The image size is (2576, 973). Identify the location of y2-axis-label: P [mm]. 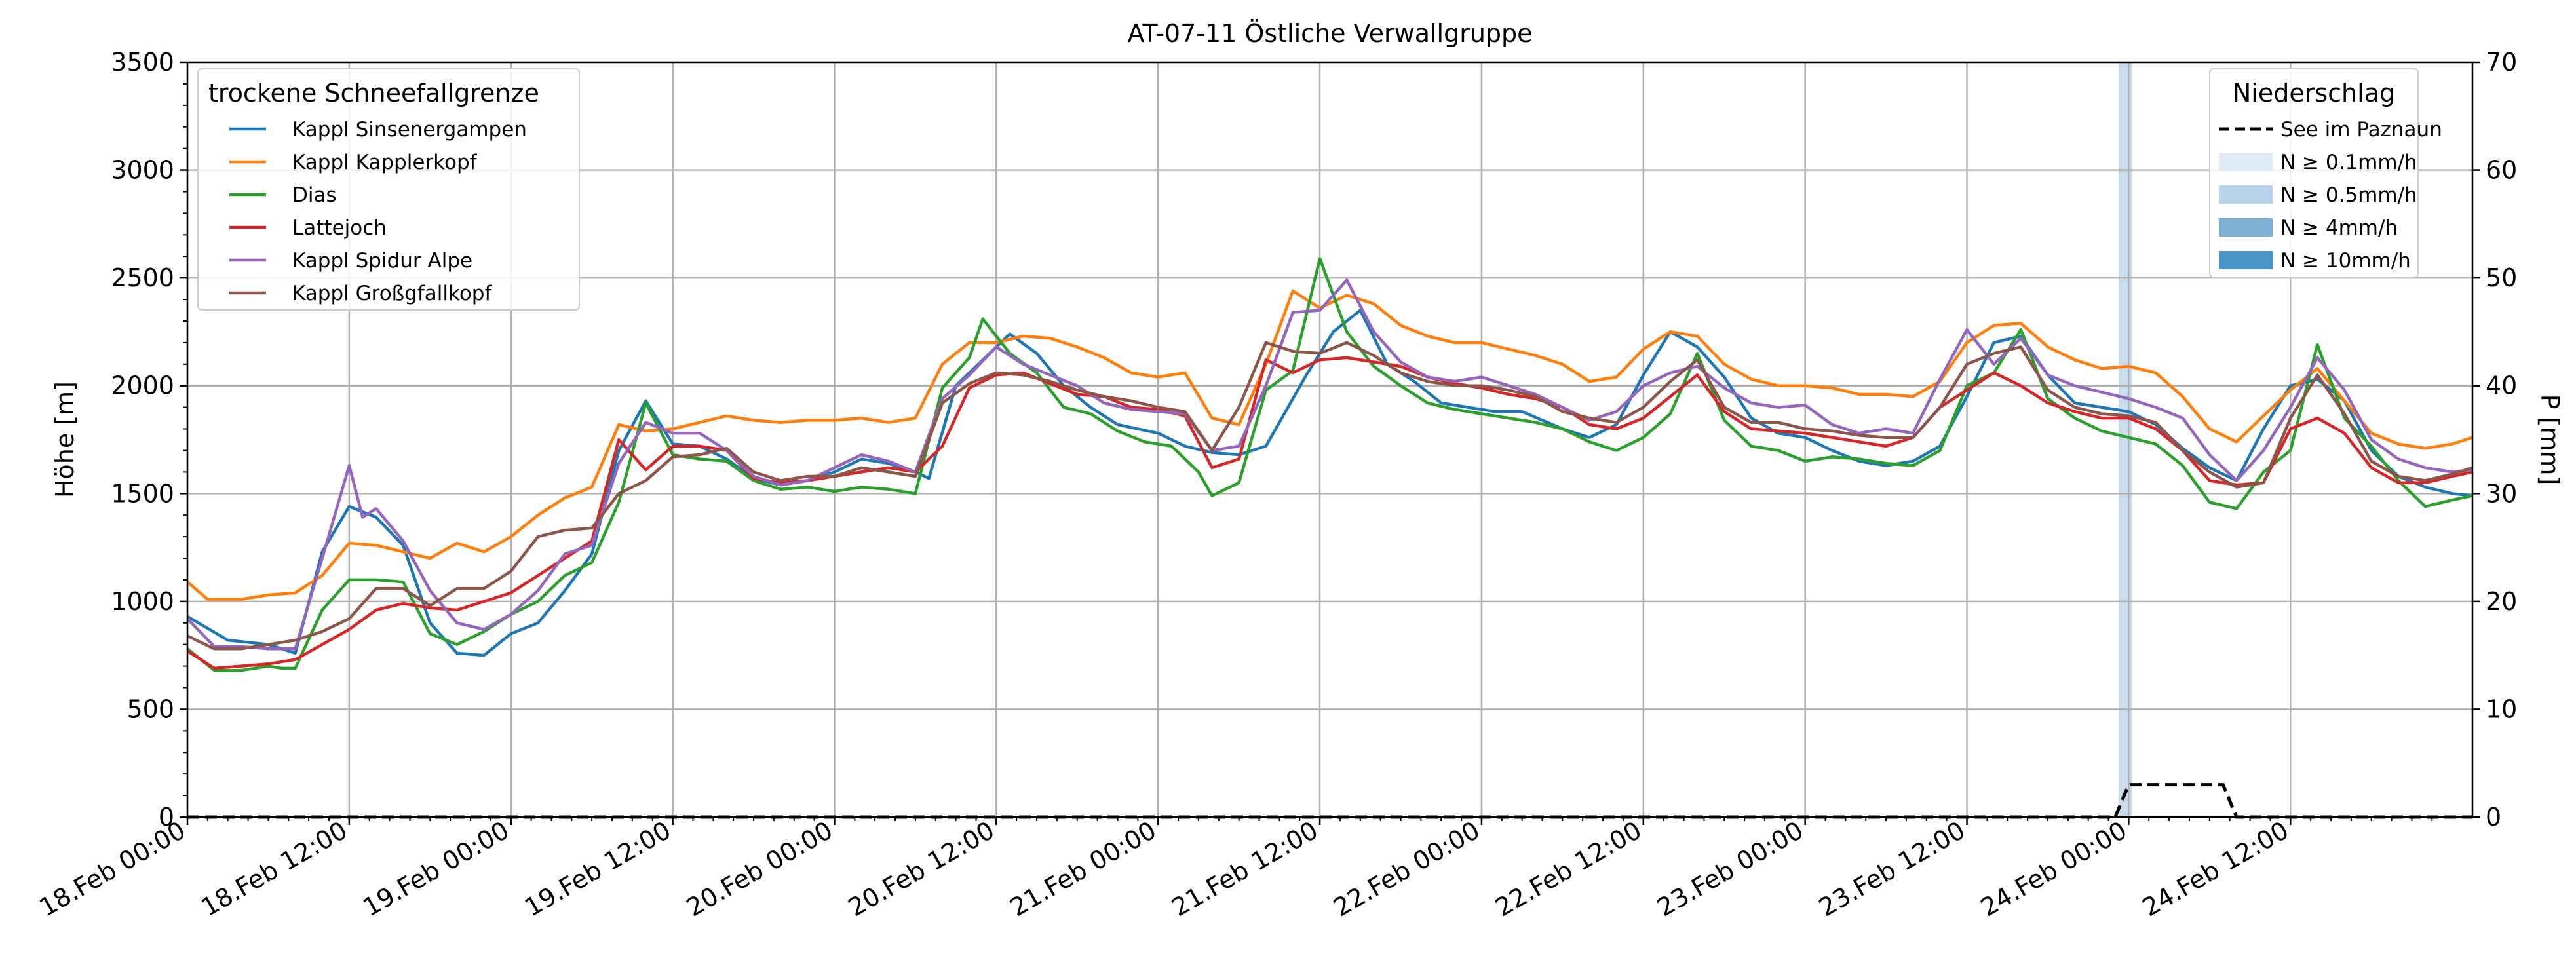
(2549, 440).